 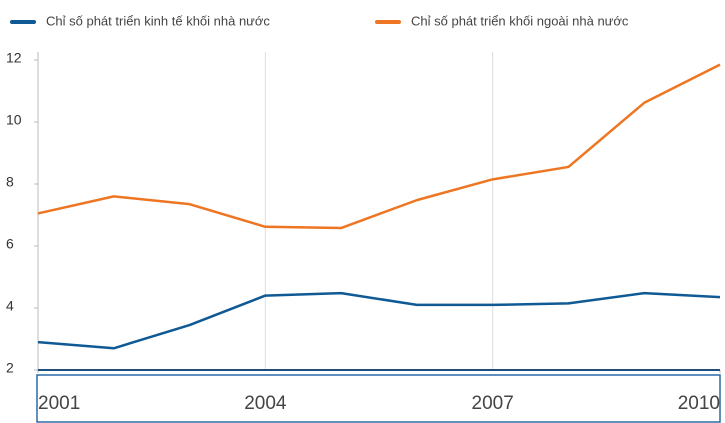 I want to click on x-axis-box, so click(x=378, y=398).